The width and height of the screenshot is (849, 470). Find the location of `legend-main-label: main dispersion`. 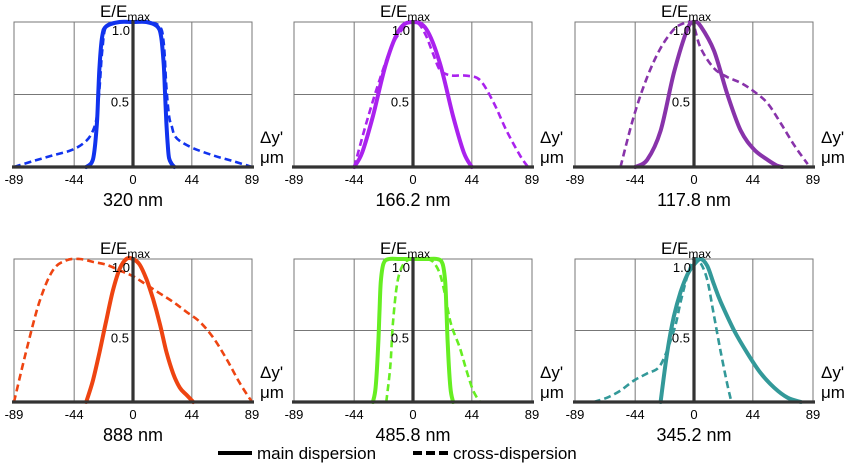

legend-main-label: main dispersion is located at coordinates (316, 453).